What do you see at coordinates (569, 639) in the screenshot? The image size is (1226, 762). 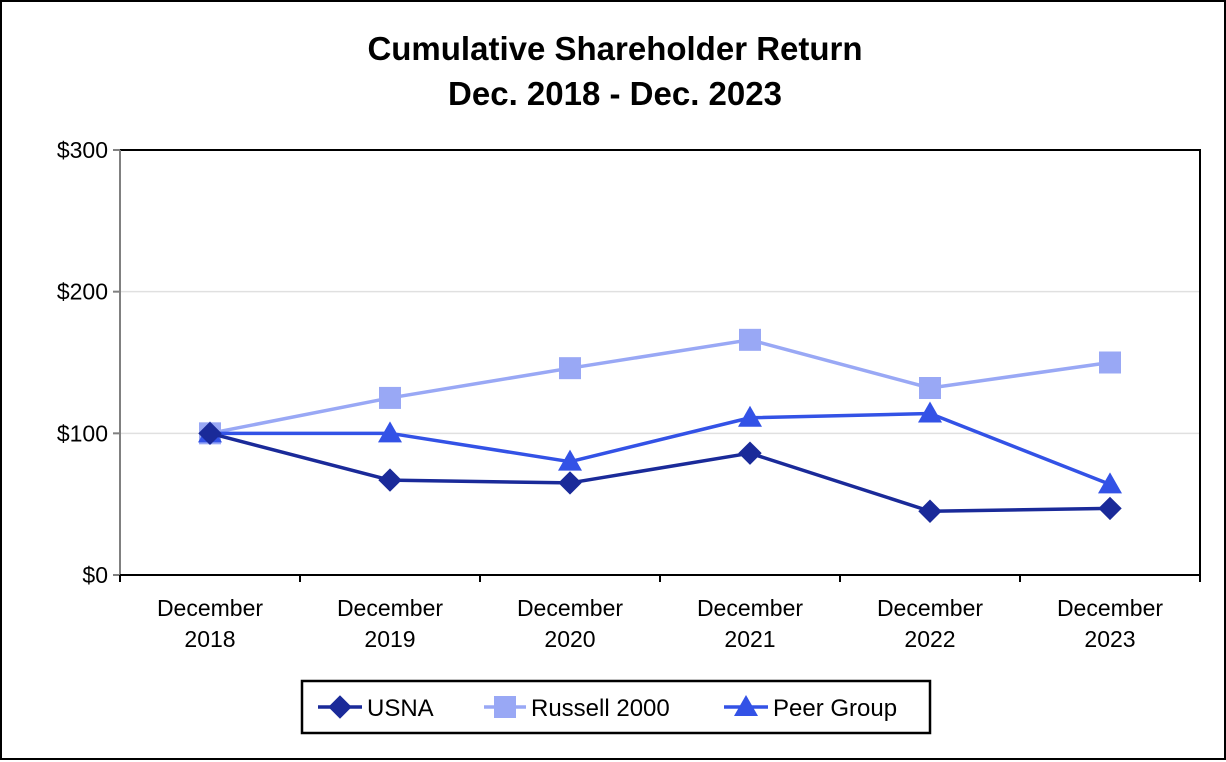 I see `x-tick-label: 2020` at bounding box center [569, 639].